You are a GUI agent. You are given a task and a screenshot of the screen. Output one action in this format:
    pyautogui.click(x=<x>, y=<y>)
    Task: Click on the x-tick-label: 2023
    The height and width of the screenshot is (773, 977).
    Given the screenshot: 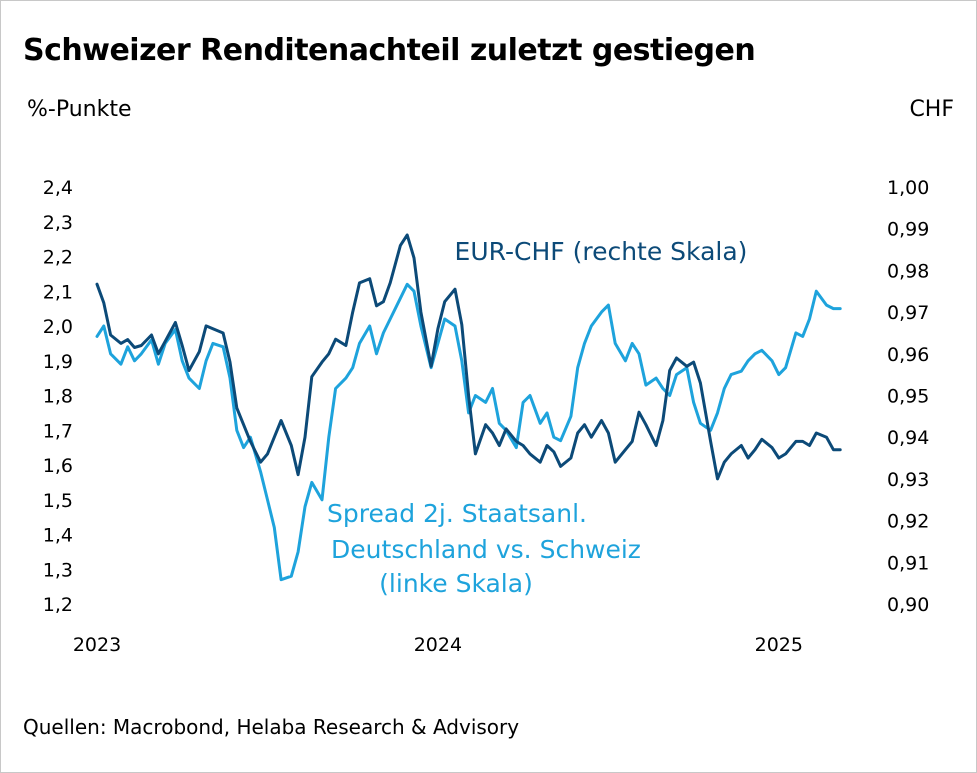 What is the action you would take?
    pyautogui.click(x=97, y=645)
    